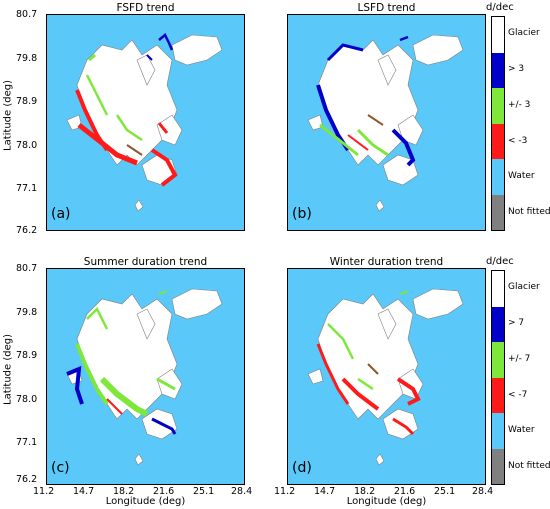 The width and height of the screenshot is (550, 509). Describe the element at coordinates (60, 468) in the screenshot. I see `panel-c-label: (c)` at that location.